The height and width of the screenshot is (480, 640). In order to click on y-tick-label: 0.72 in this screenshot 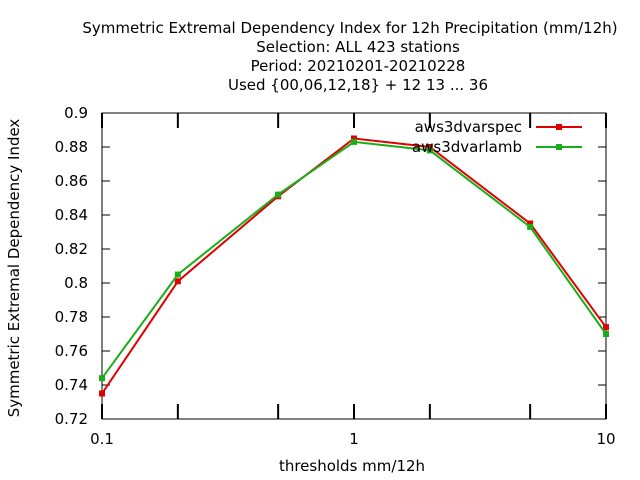, I will do `click(71, 419)`.